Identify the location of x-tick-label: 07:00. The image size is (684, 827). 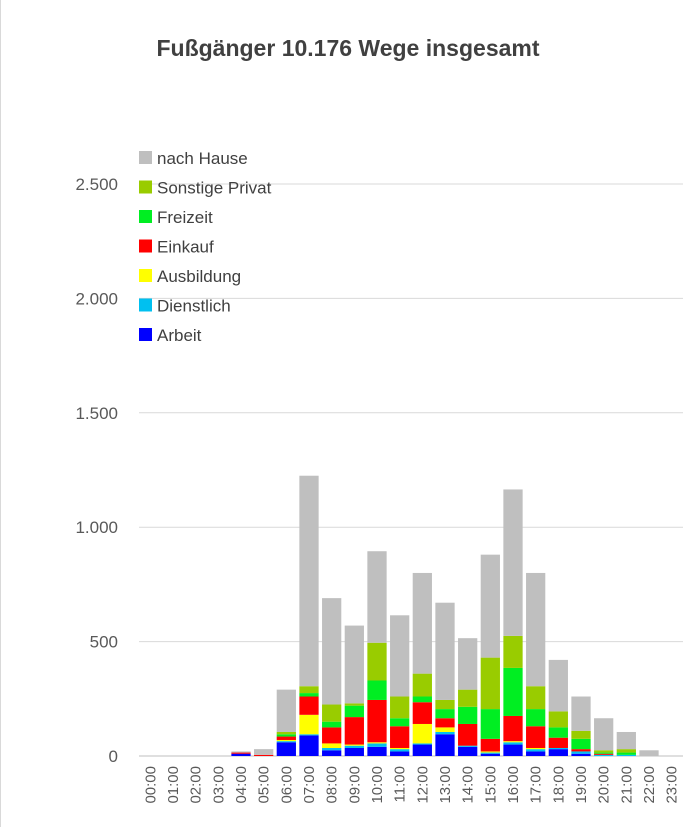
(309, 785).